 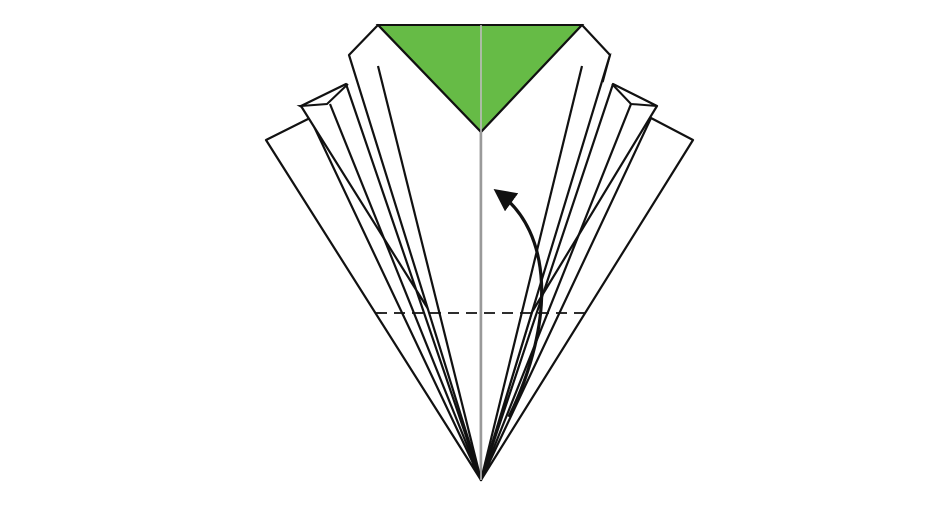 What do you see at coordinates (324, 95) in the screenshot?
I see `left-middle-tab` at bounding box center [324, 95].